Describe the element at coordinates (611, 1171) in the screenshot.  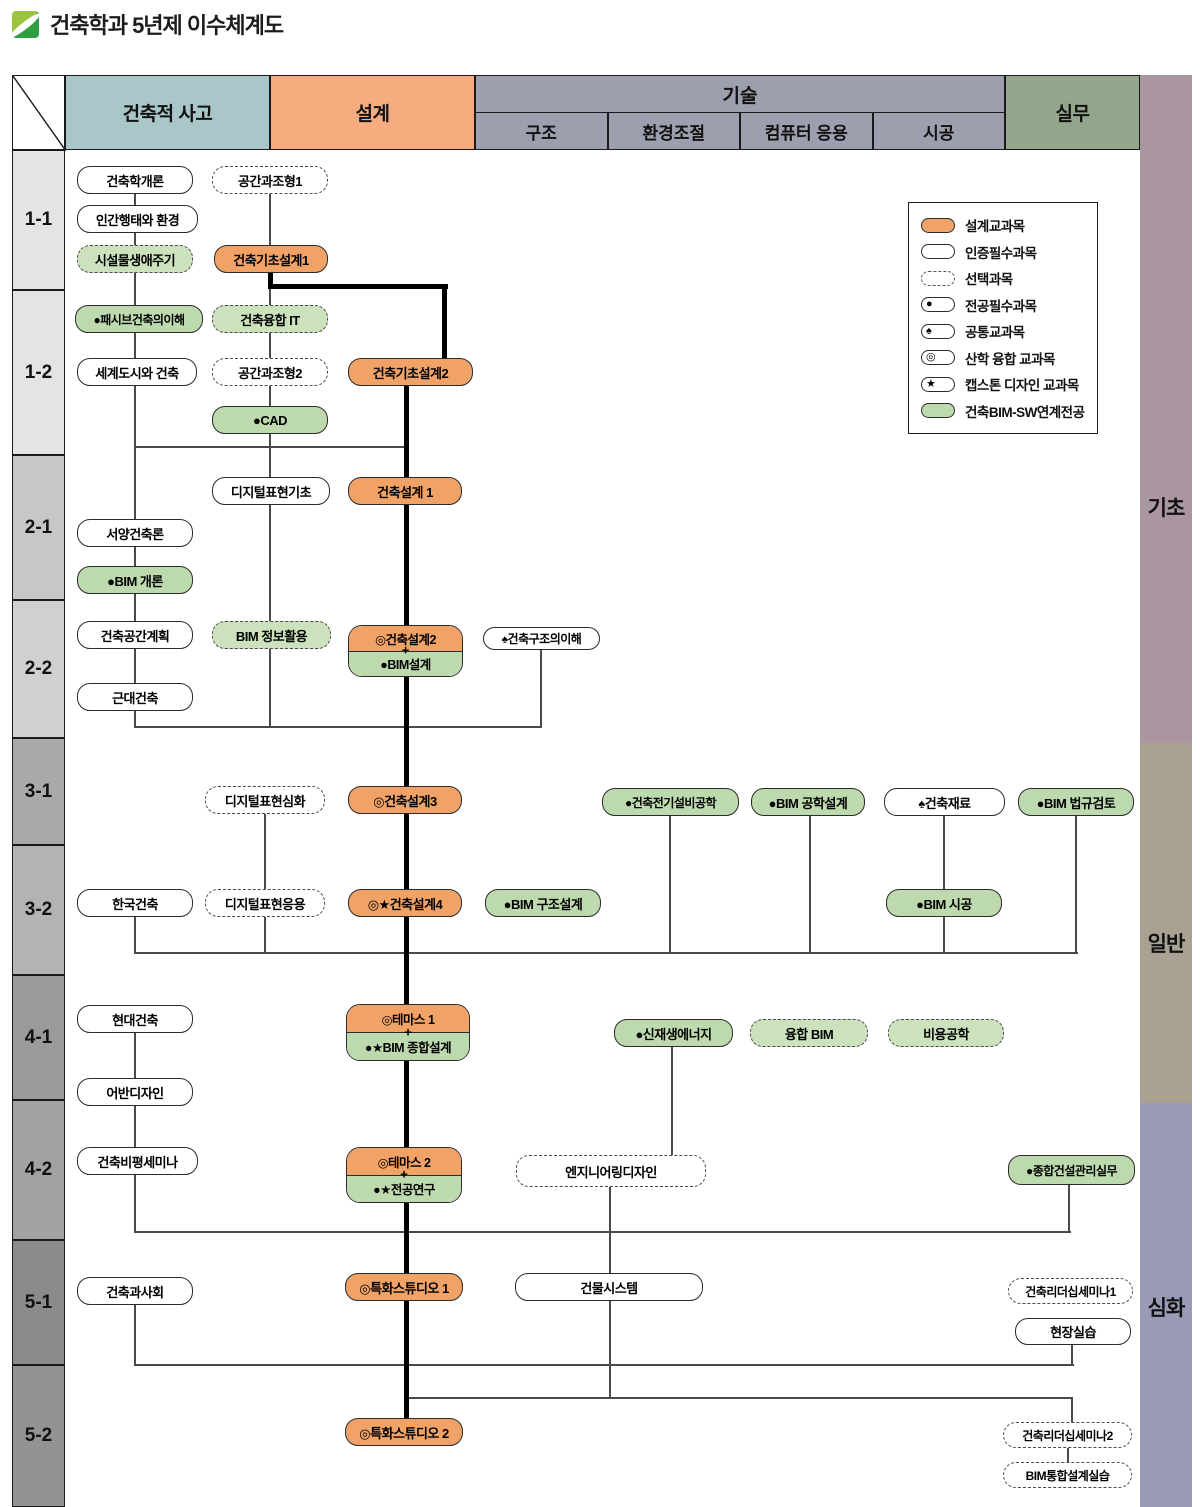
I see `course-node: 엔지니어링디자인` at that location.